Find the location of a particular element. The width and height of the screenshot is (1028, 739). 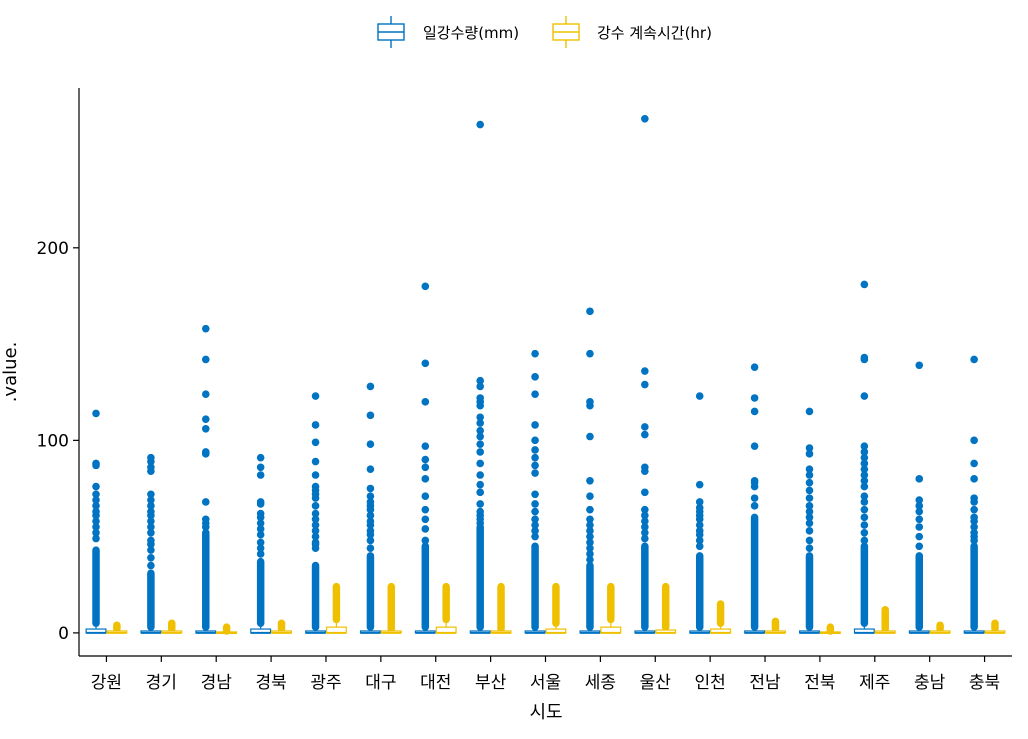

x-tick-label: 광주 is located at coordinates (325, 683).